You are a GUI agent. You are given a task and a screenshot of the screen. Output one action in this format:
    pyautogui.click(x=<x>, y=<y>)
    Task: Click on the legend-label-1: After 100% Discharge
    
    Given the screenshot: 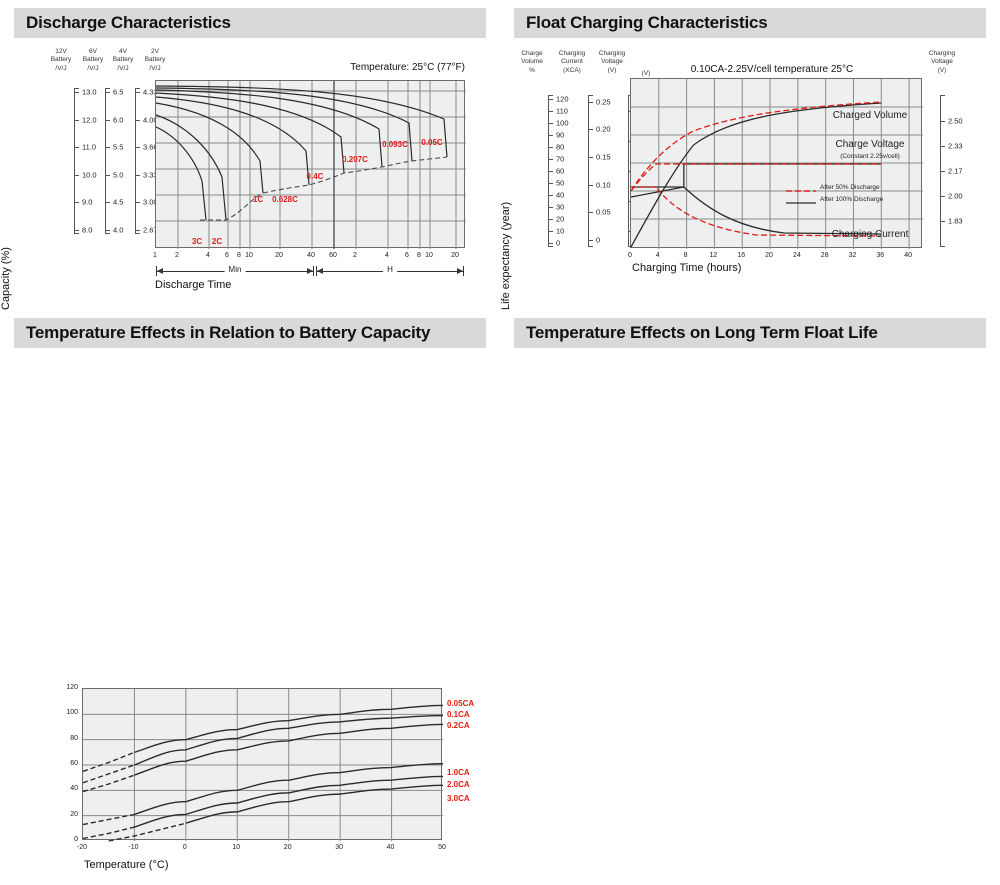 What is the action you would take?
    pyautogui.click(x=852, y=199)
    